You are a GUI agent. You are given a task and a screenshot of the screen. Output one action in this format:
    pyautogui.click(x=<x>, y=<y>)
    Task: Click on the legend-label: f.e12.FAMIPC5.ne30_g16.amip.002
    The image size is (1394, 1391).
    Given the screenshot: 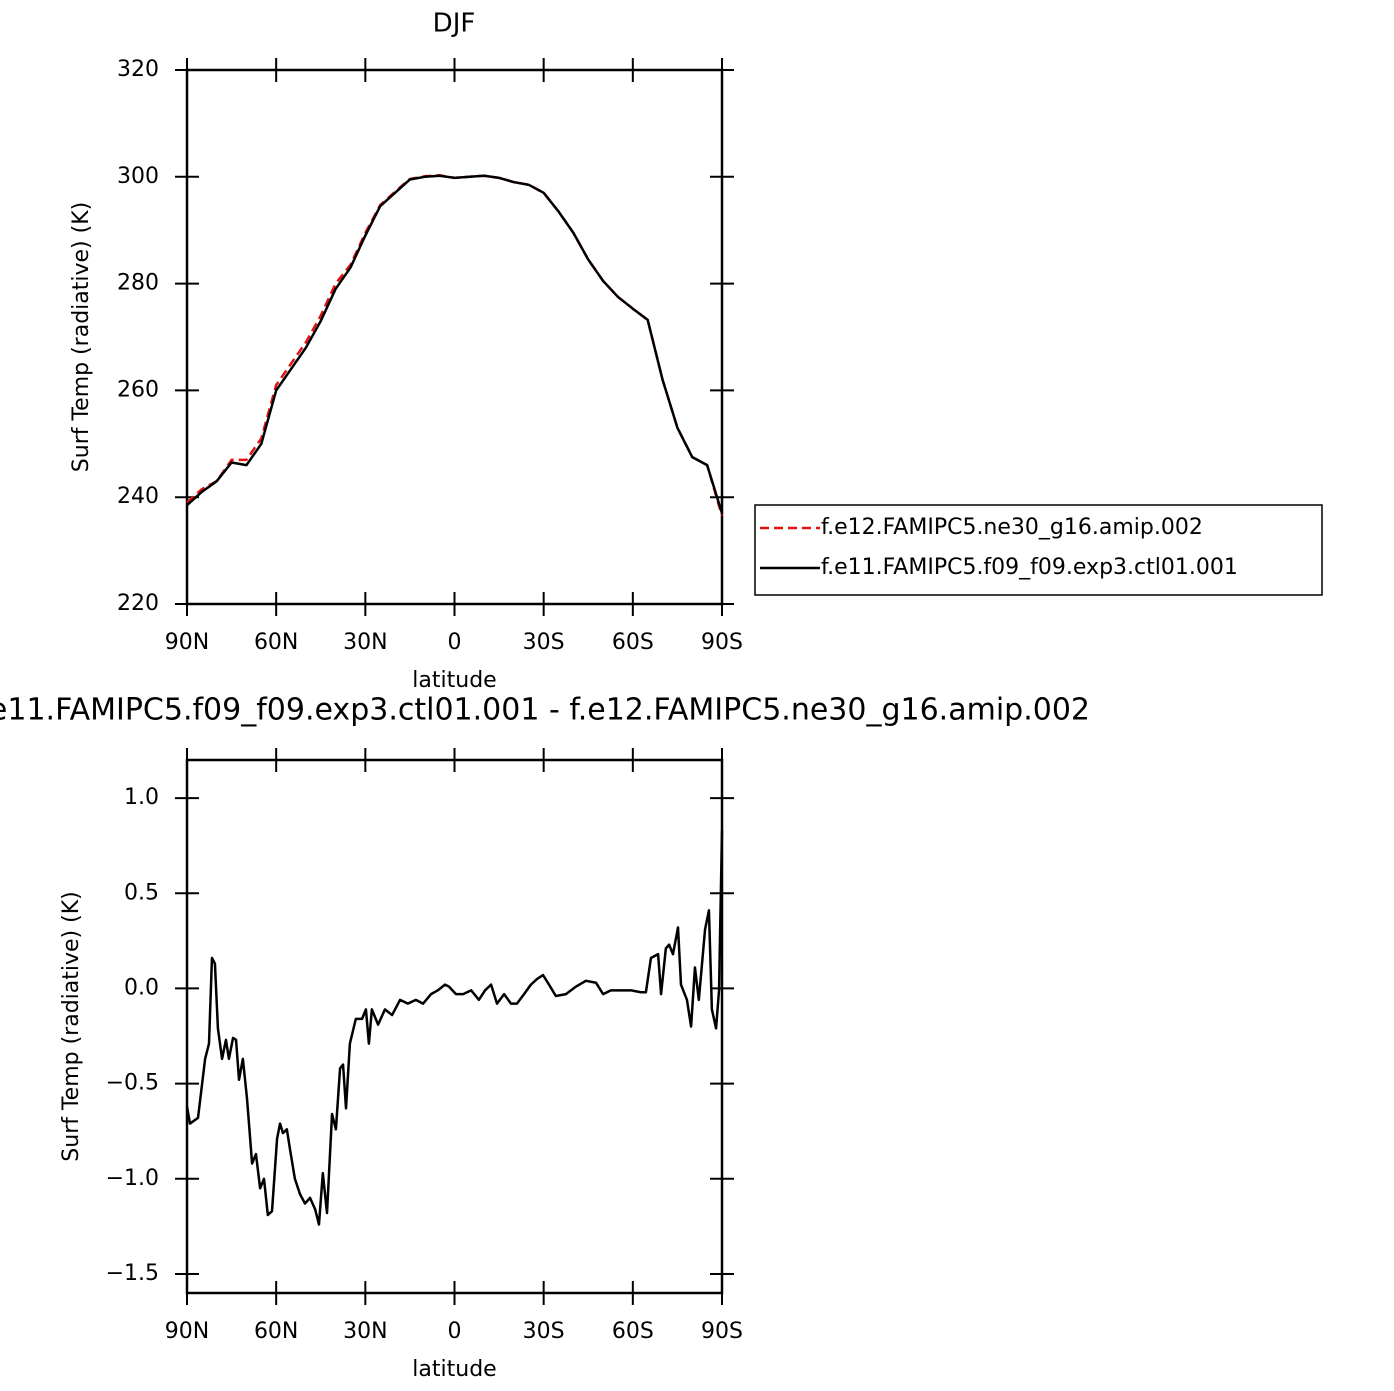 What is the action you would take?
    pyautogui.click(x=1012, y=527)
    